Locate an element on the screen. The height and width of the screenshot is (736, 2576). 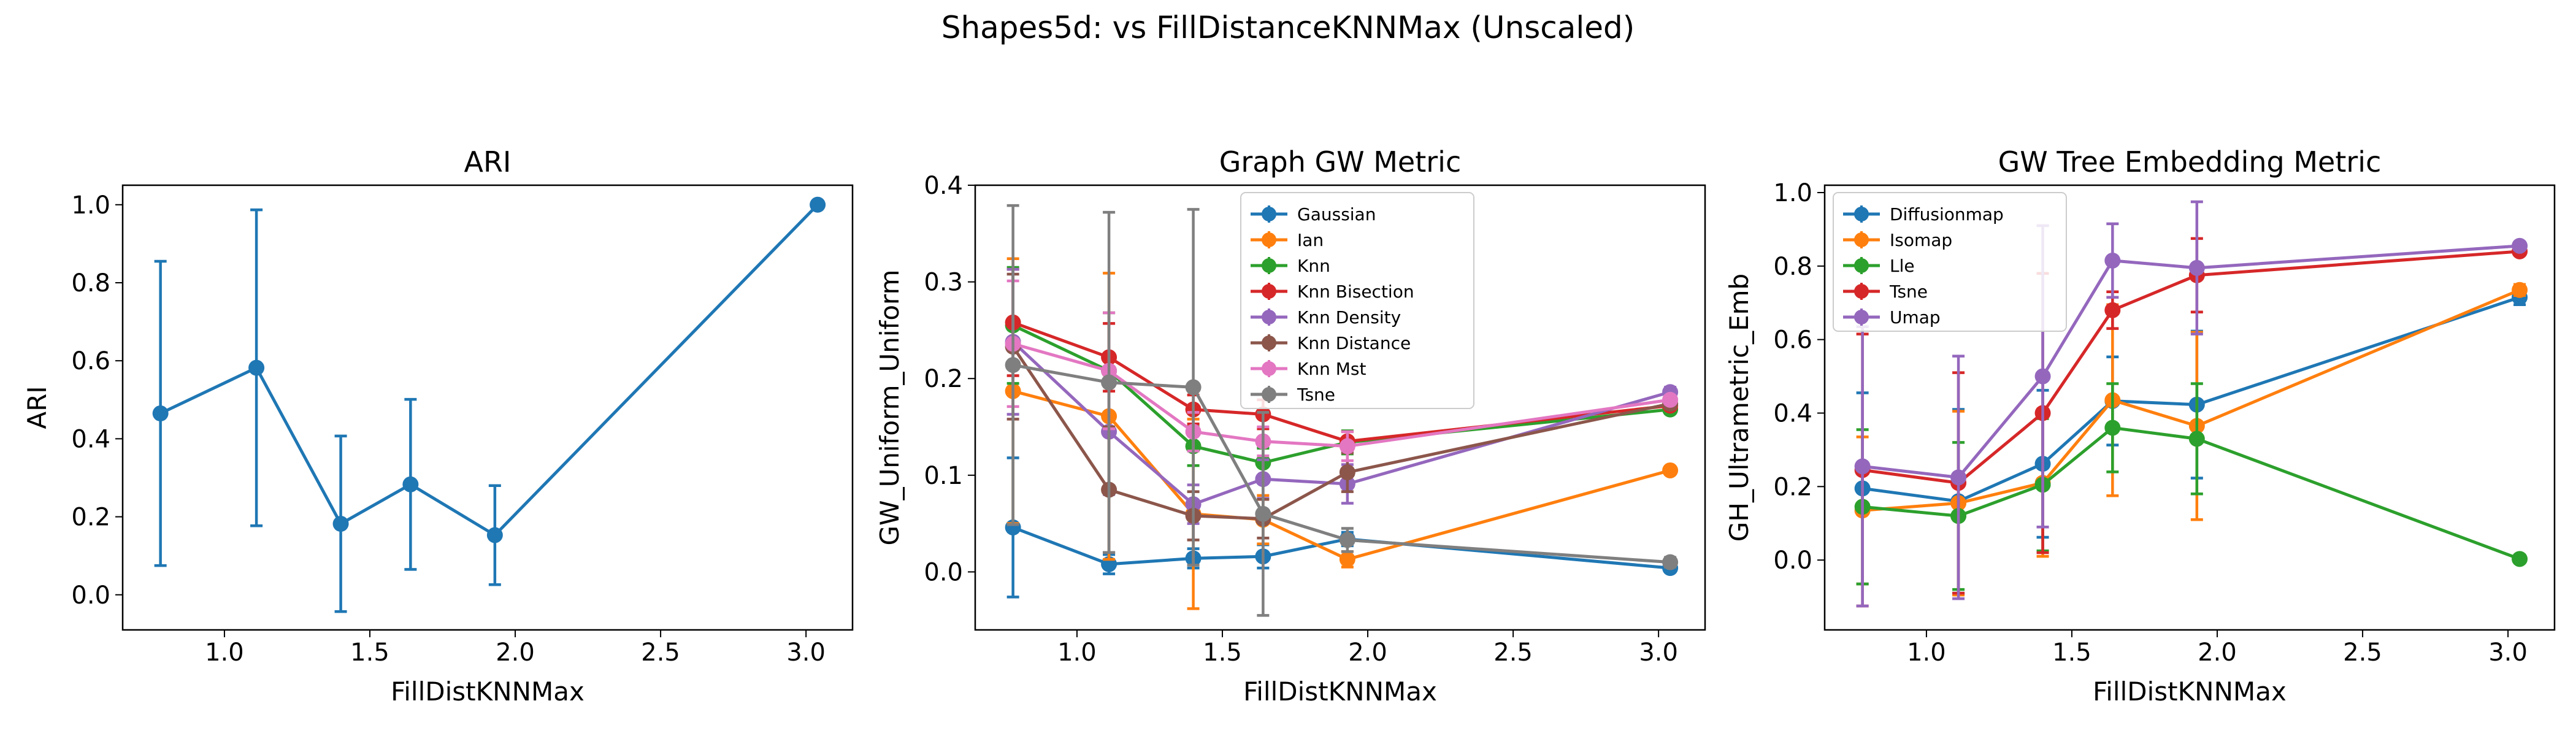
legend-item: Knn Mst is located at coordinates (1309, 369).